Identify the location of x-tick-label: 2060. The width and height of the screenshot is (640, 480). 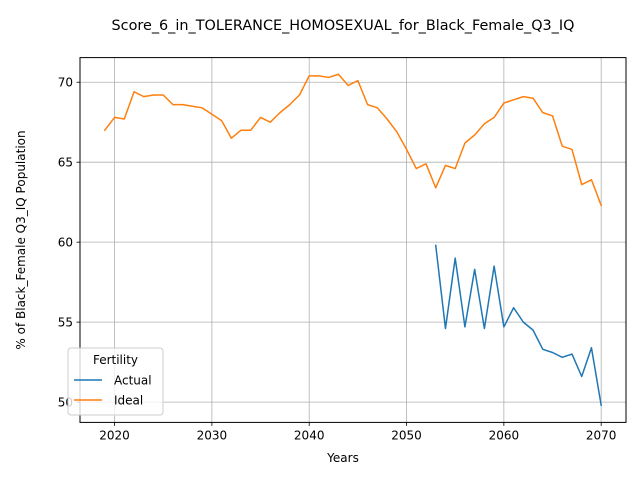
(504, 435).